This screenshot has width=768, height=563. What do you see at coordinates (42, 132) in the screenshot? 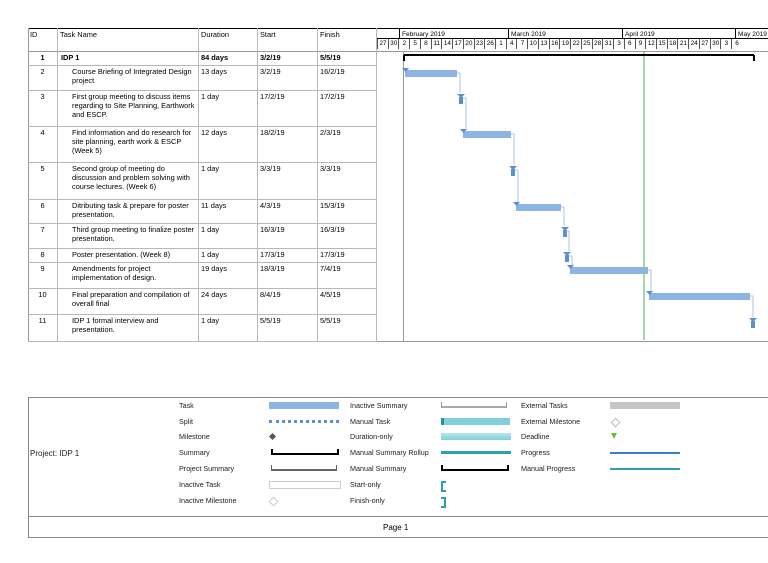
I see `cell-id: 4` at bounding box center [42, 132].